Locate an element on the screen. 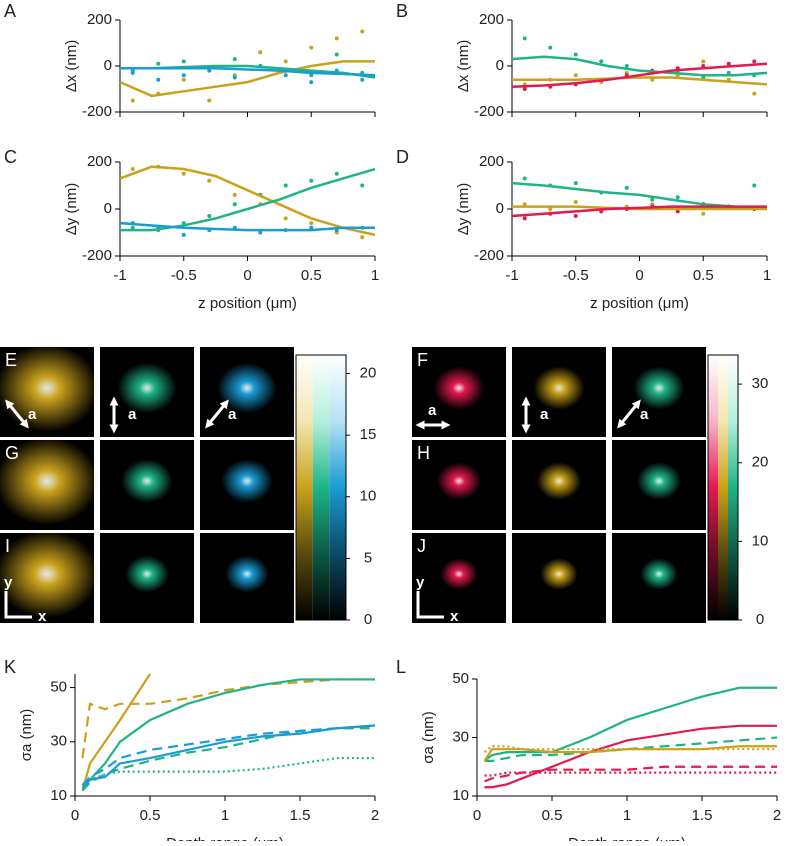 The height and width of the screenshot is (846, 796). panel-letter: J is located at coordinates (421, 546).